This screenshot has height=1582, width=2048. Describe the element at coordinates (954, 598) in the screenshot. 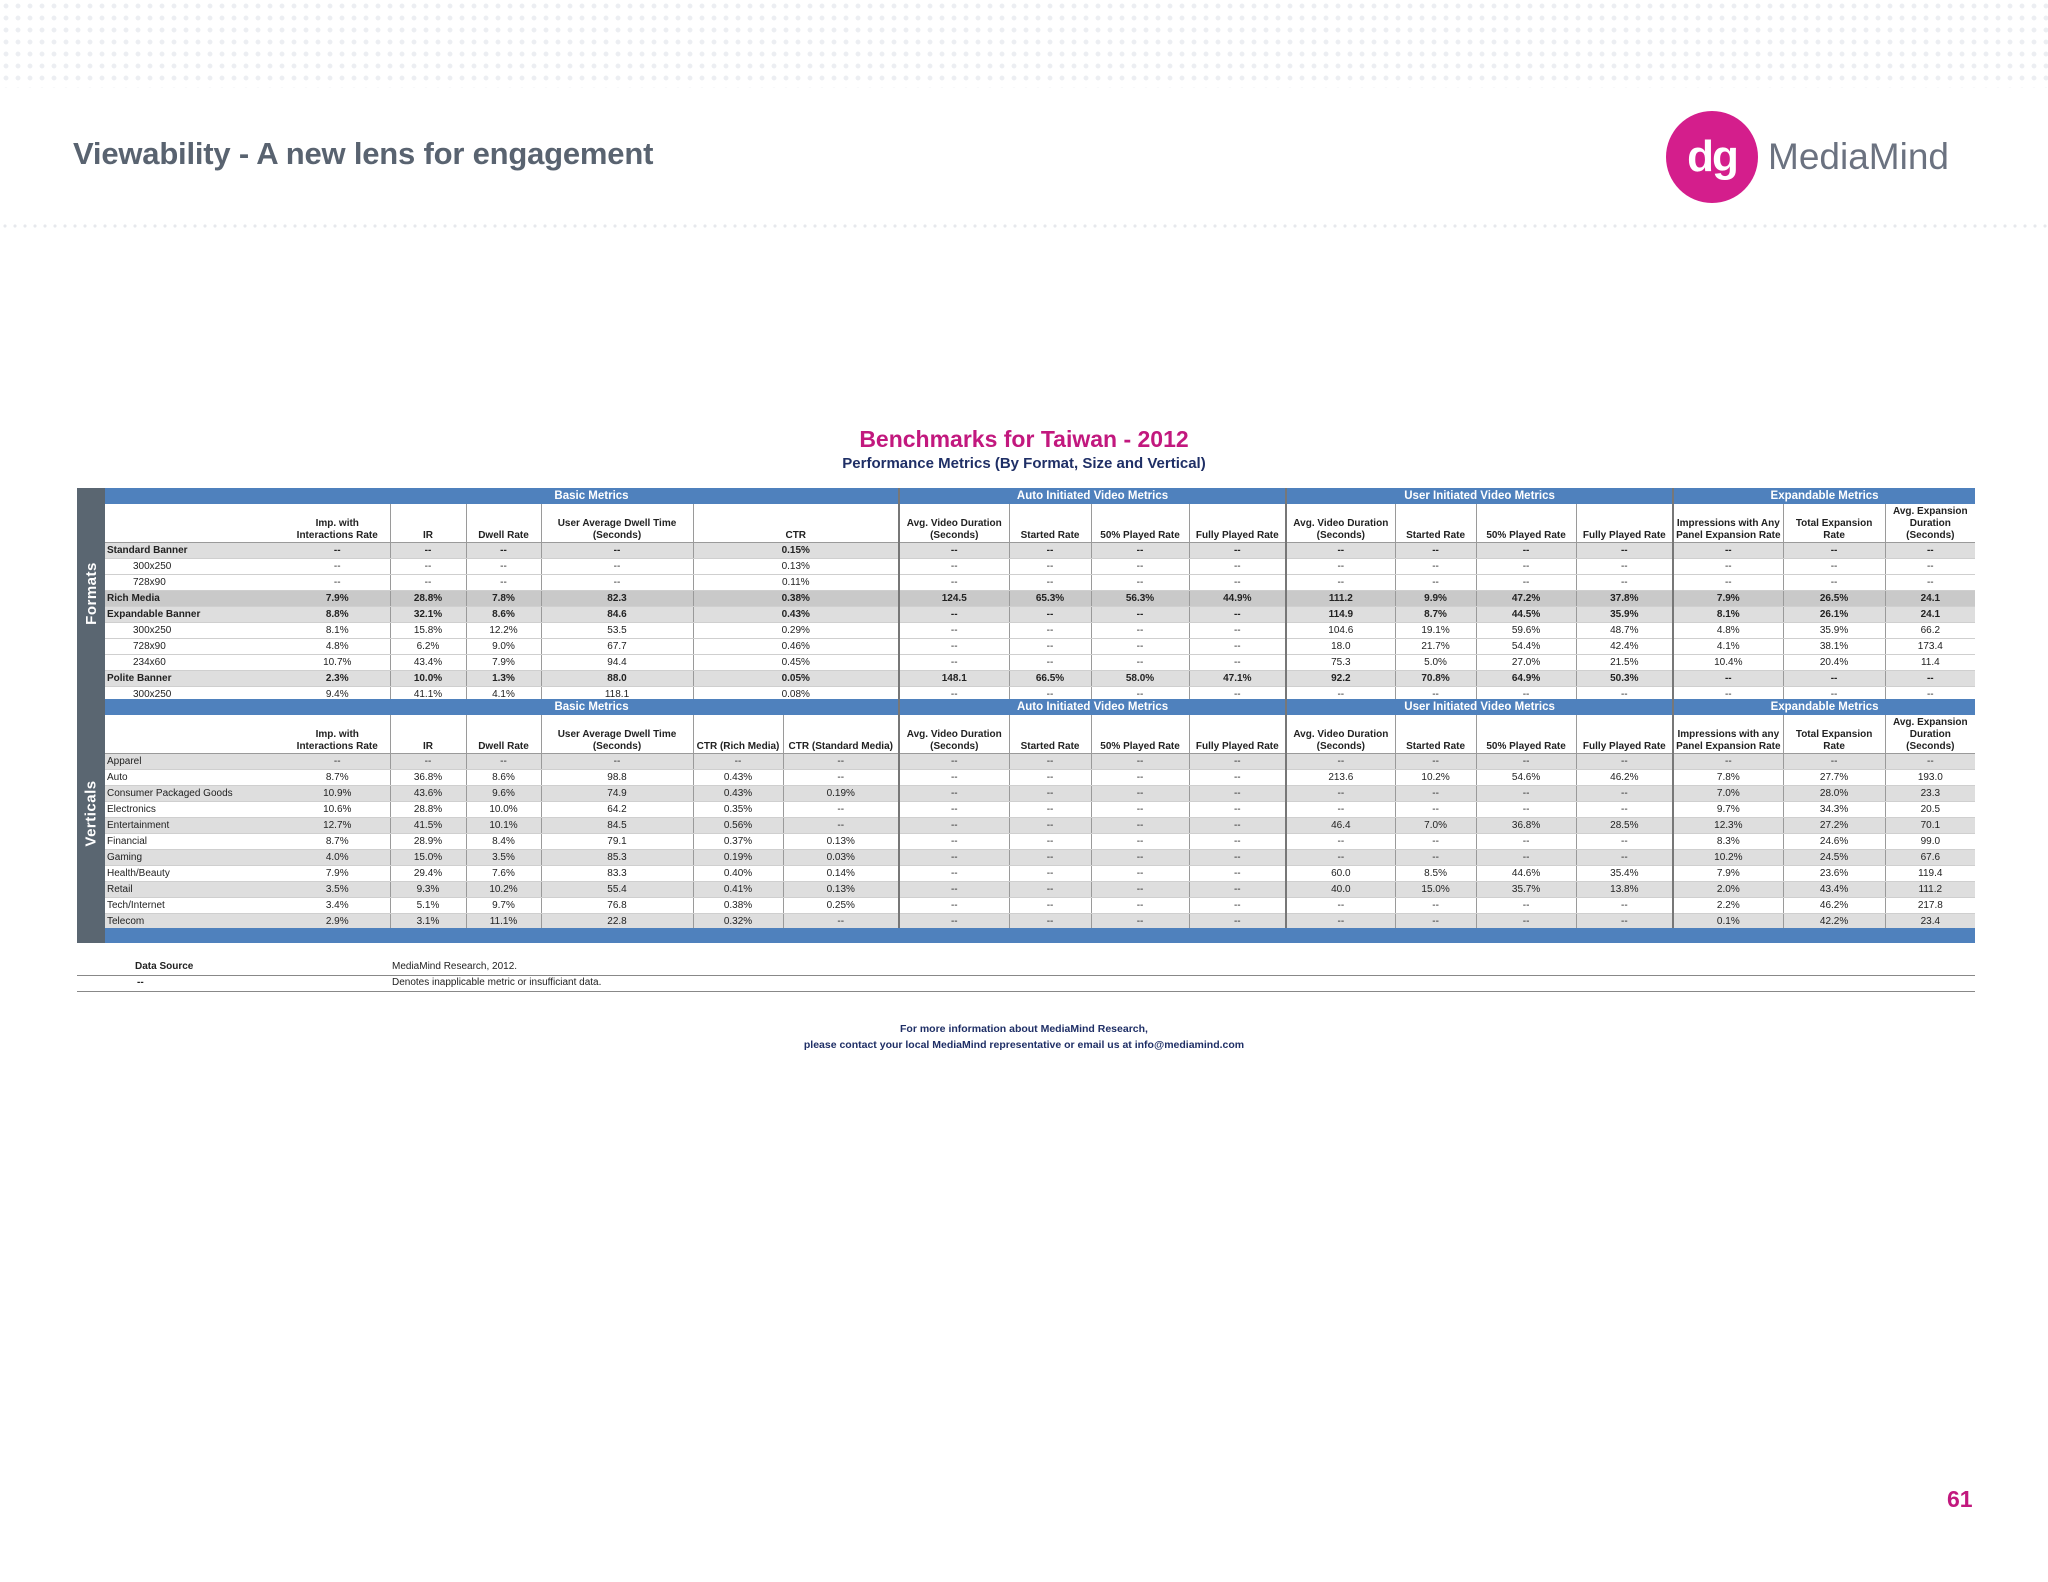

I see `table-cell: 124.5` at that location.